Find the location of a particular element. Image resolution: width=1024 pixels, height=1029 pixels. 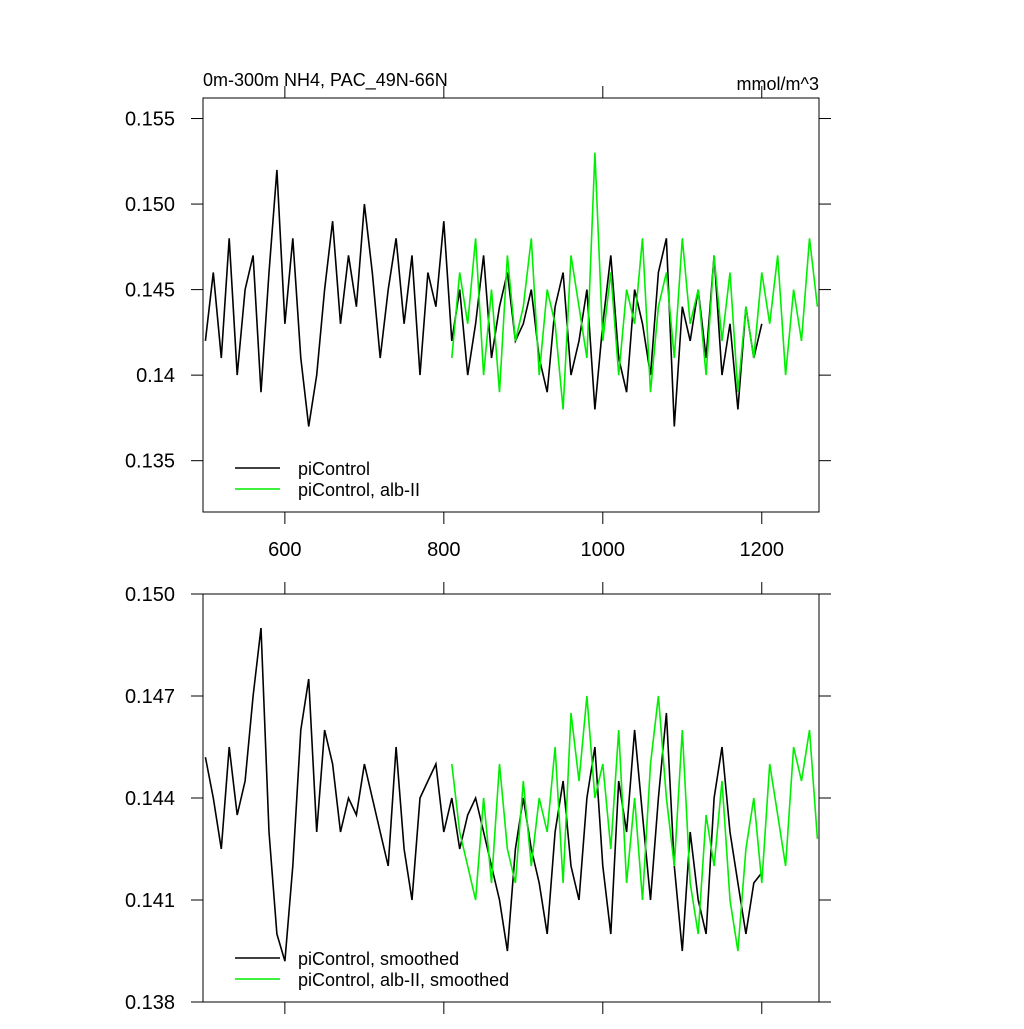

legend-label: piControl, alb-II is located at coordinates (359, 490).